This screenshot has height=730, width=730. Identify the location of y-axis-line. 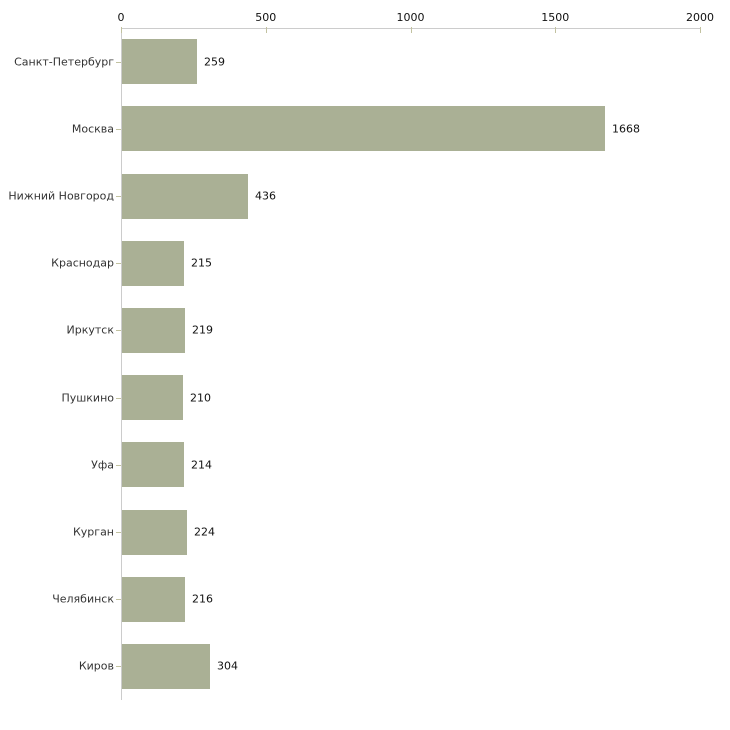
(121, 364).